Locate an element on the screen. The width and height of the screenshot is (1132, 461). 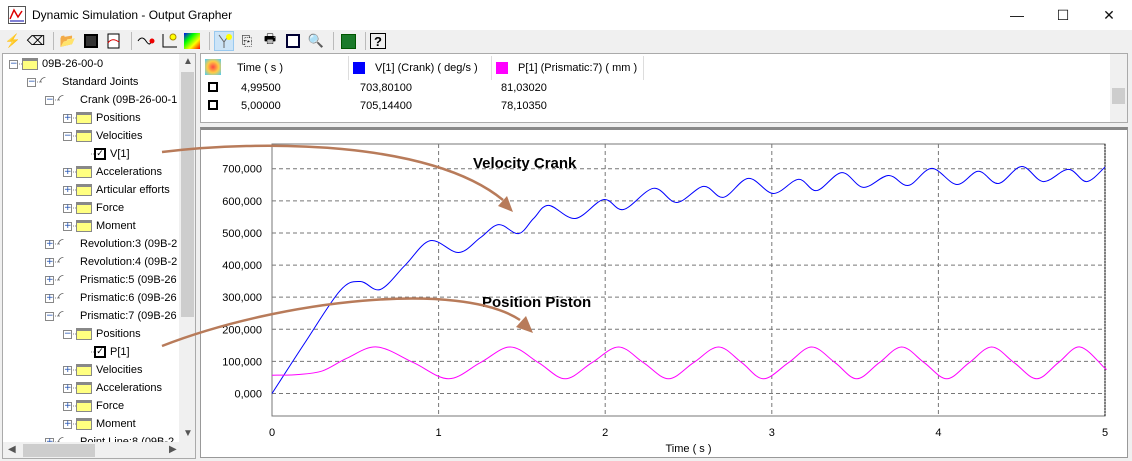
tree-item: + Velocities is located at coordinates (102, 370).